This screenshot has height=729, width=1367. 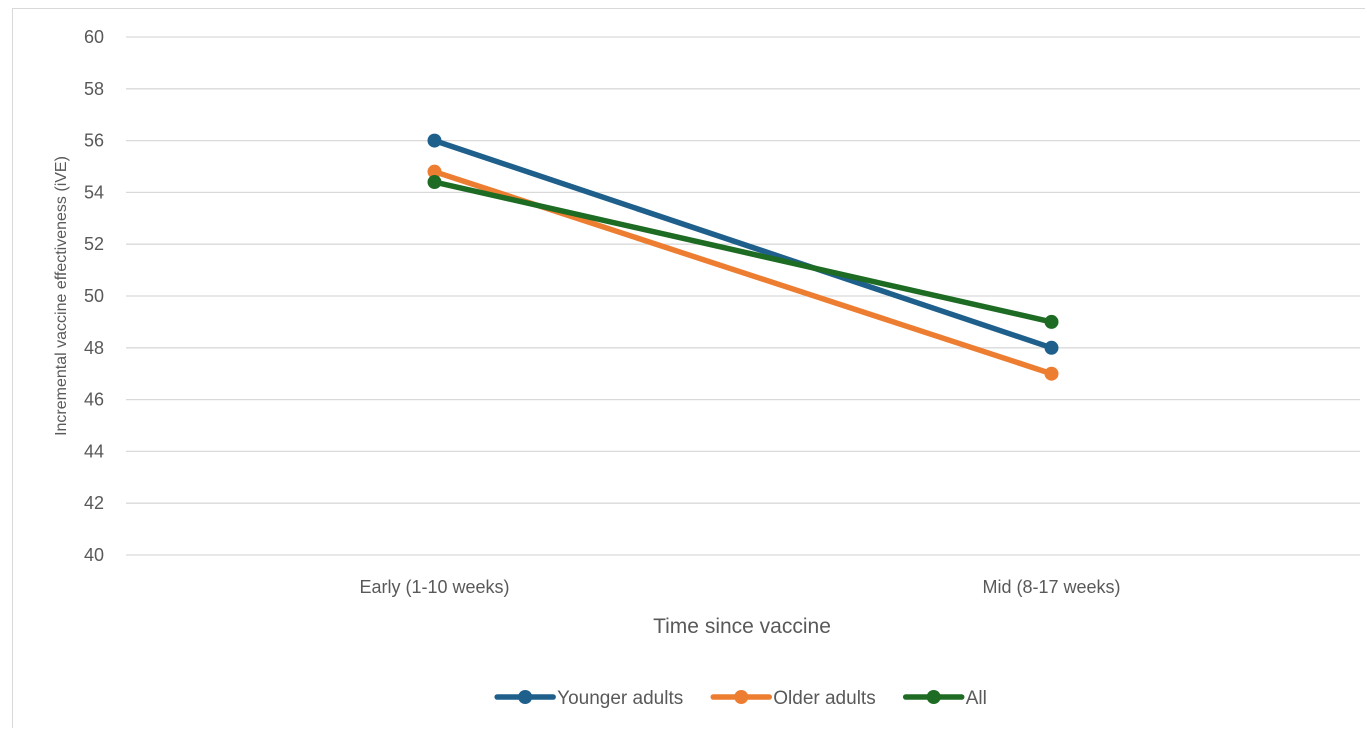 What do you see at coordinates (1051, 587) in the screenshot?
I see `x-tick-label: Mid (8-17 weeks)` at bounding box center [1051, 587].